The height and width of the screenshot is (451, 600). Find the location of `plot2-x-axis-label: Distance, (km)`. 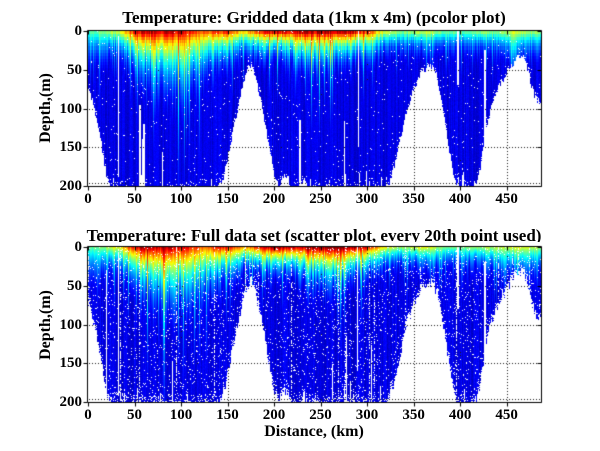

plot2-x-axis-label: Distance, (km) is located at coordinates (314, 431).